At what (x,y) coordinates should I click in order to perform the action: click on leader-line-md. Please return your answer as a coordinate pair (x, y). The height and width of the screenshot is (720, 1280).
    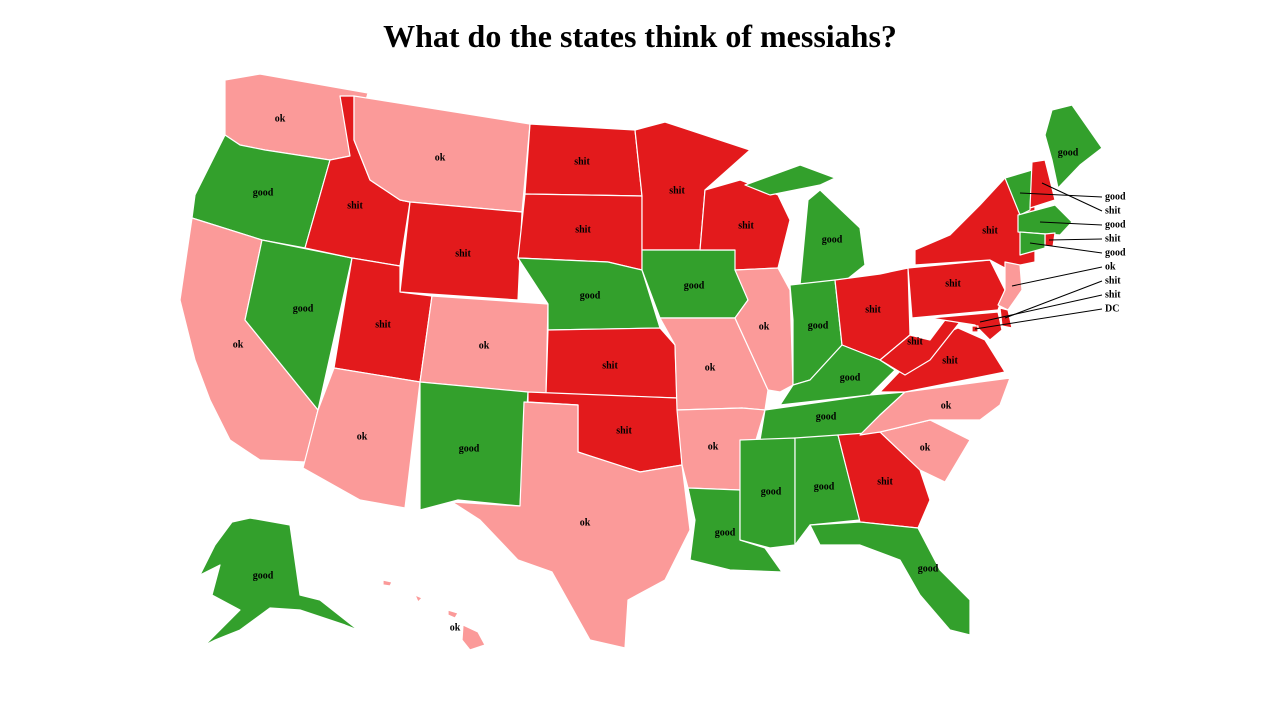
    Looking at the image, I should click on (1041, 308).